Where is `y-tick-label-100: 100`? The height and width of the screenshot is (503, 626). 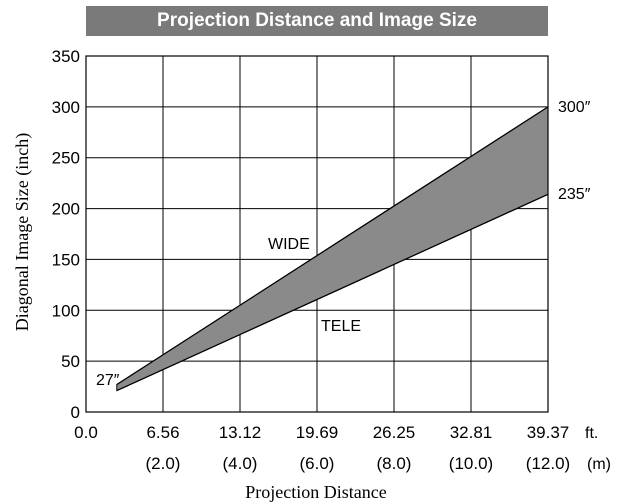
y-tick-label-100: 100 is located at coordinates (66, 310).